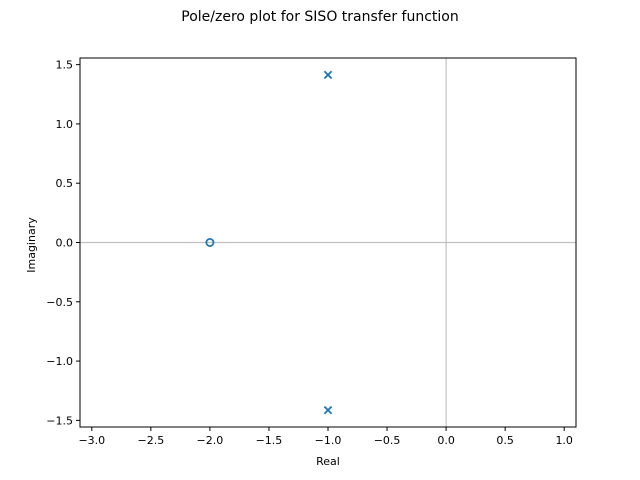 This screenshot has width=640, height=480. I want to click on y-tick-label: −0.5, so click(59, 302).